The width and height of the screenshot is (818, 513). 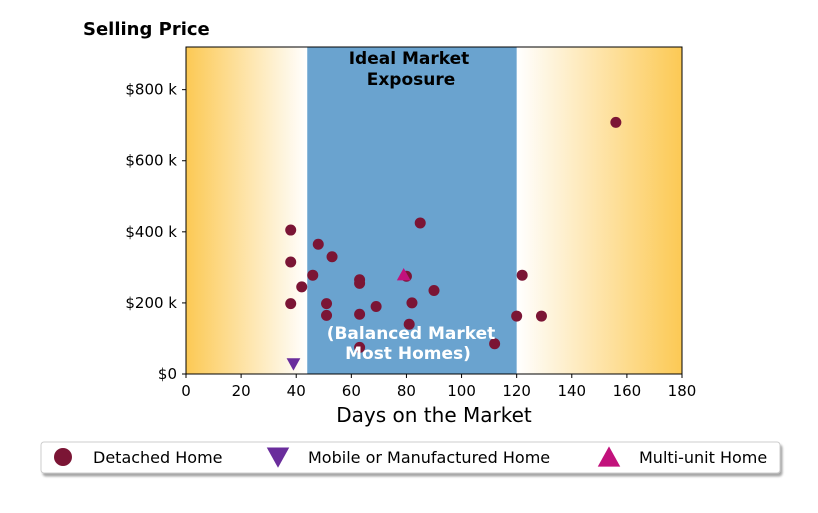 I want to click on y-tick-label: $200 k, so click(x=151, y=303).